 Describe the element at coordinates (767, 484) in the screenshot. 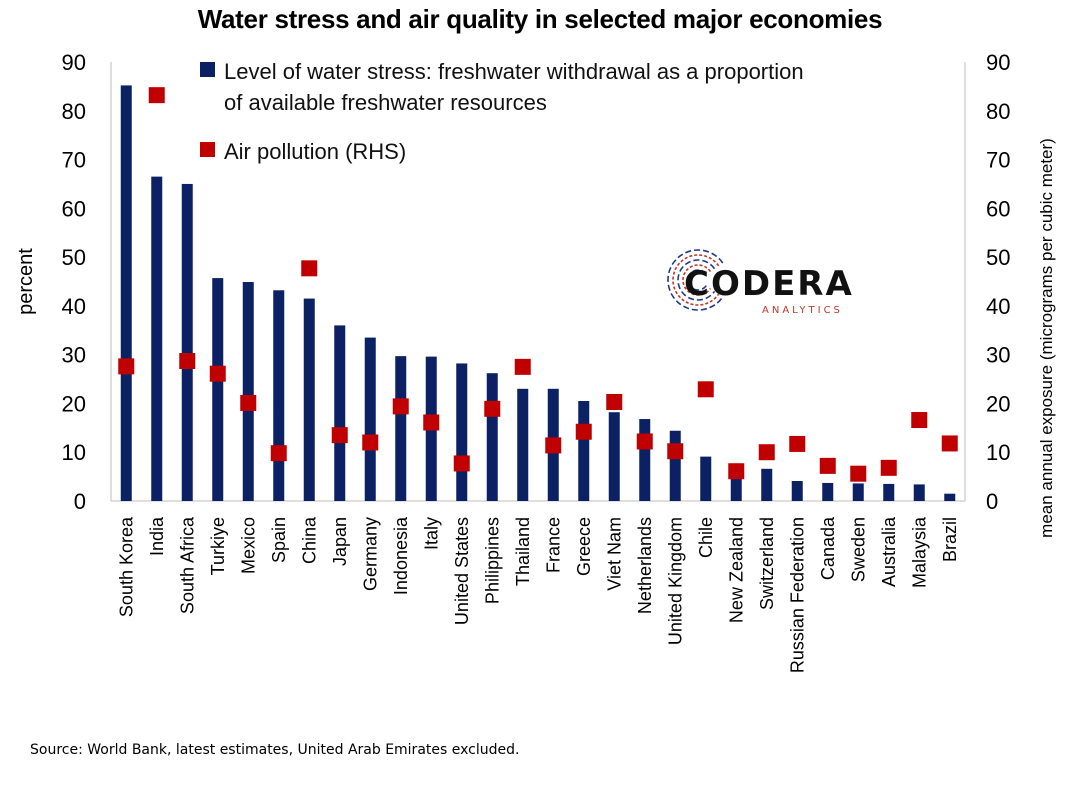

I see `bar-switzerland` at that location.